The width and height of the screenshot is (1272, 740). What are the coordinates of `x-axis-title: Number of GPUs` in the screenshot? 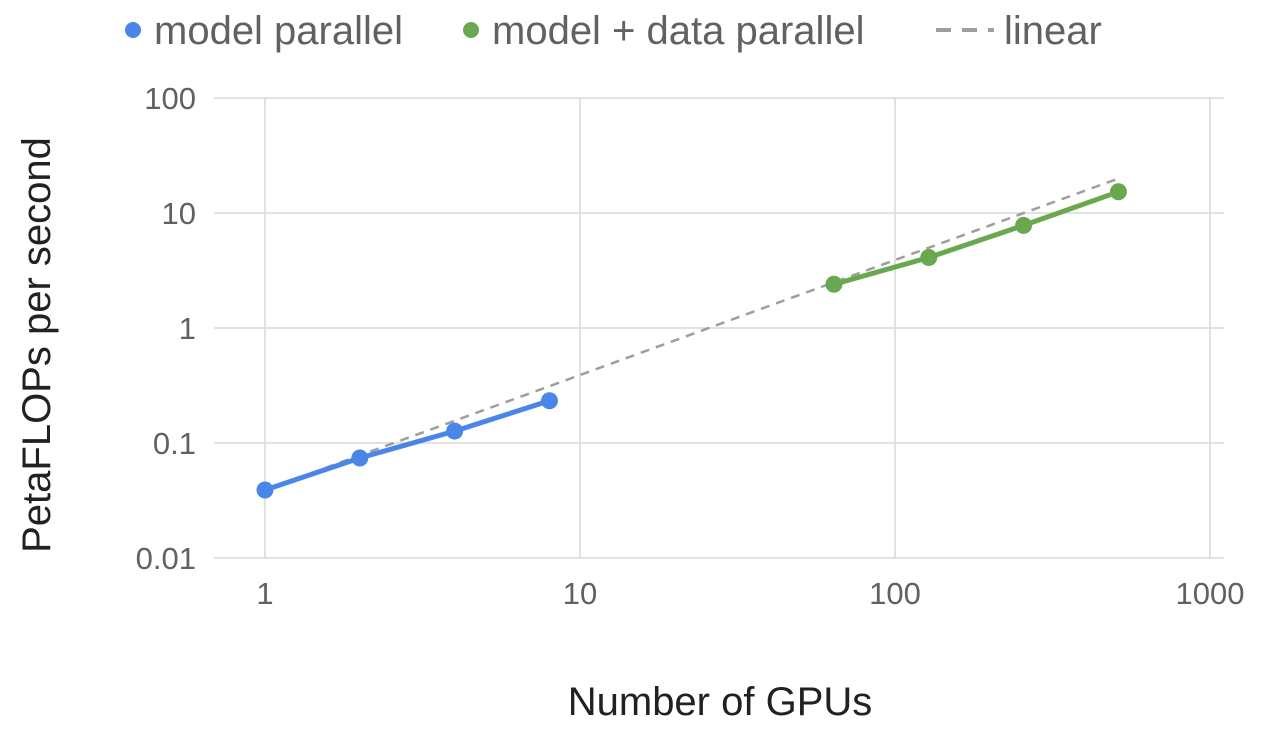 It's located at (720, 702).